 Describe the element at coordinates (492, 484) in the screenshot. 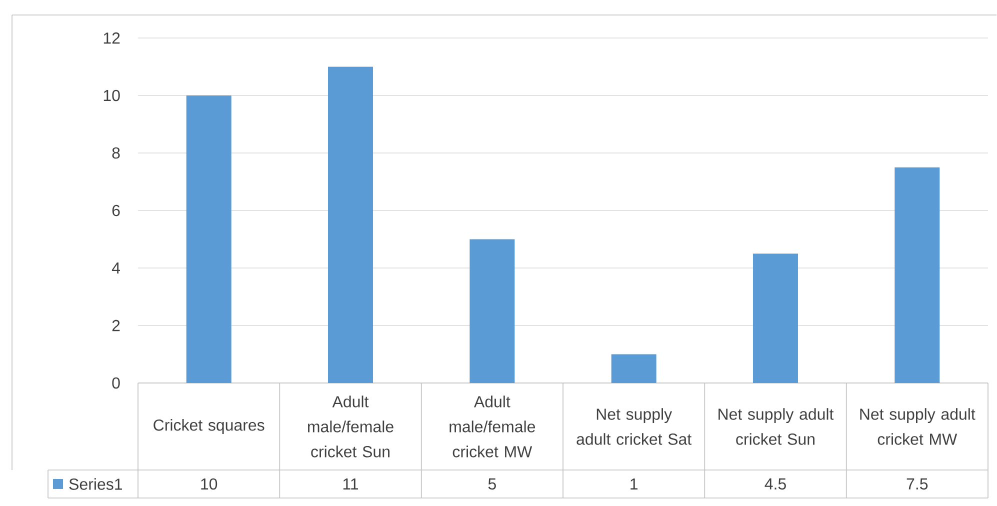

I see `data-label: 5` at that location.